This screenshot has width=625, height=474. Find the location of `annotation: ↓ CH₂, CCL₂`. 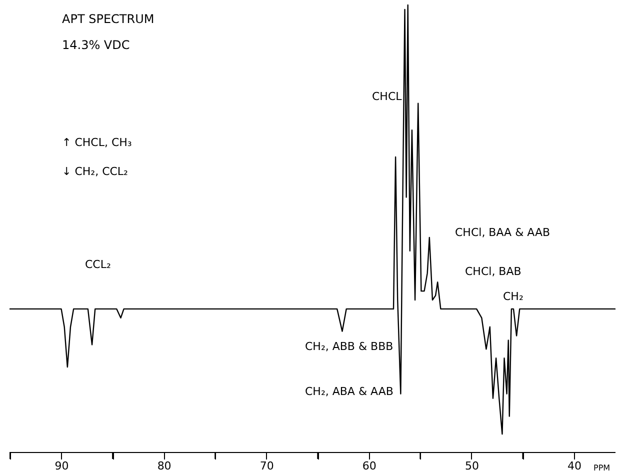

annotation: ↓ CH₂, CCL₂ is located at coordinates (95, 171).